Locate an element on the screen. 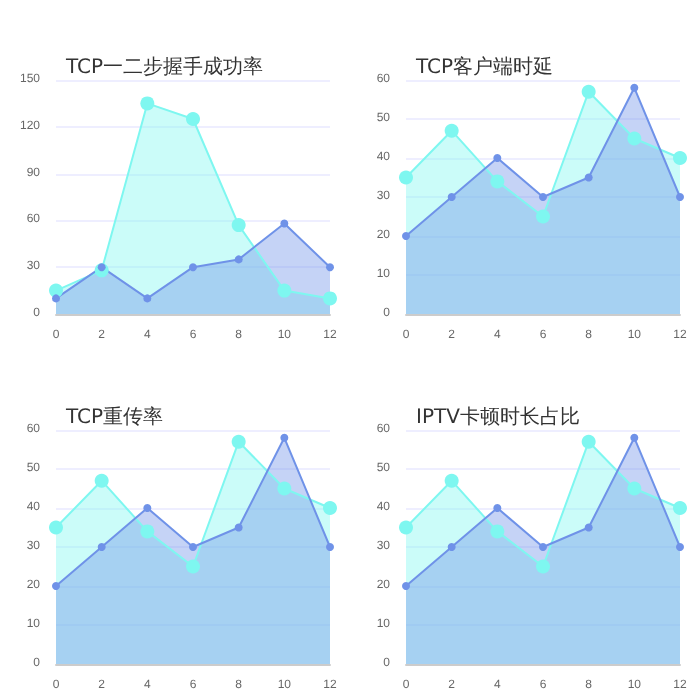 Image resolution: width=700 pixels, height=700 pixels. chart-title: TCP客户端时延 is located at coordinates (484, 67).